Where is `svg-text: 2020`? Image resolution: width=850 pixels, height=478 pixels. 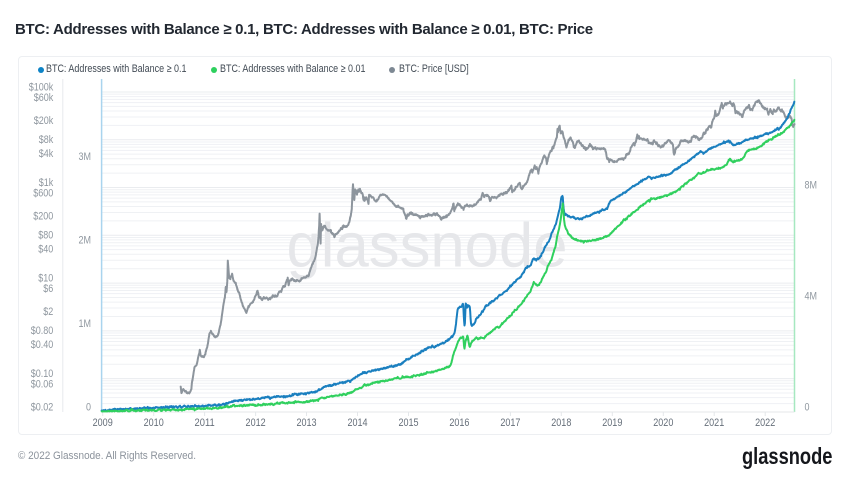
svg-text: 2020 is located at coordinates (663, 423).